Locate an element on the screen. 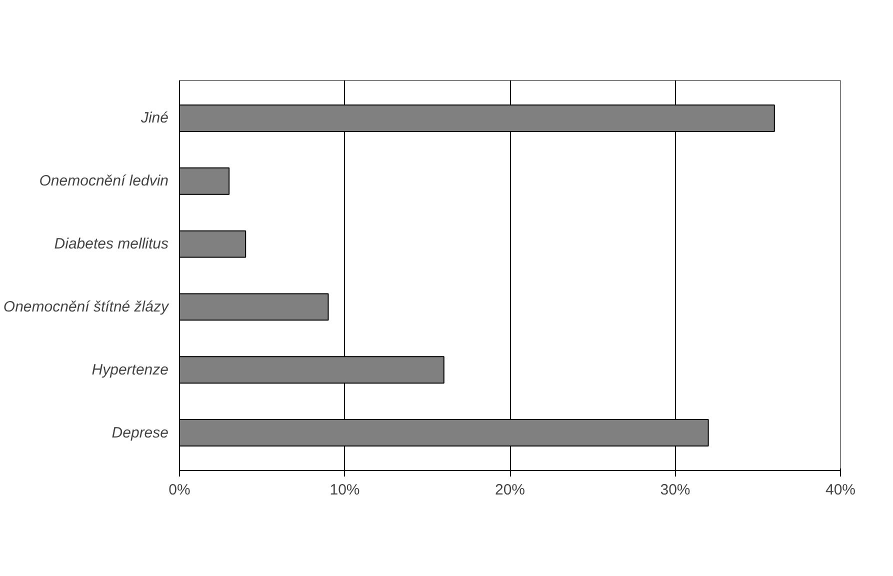  y-tick-label: Onemocnění ledvin is located at coordinates (104, 181).